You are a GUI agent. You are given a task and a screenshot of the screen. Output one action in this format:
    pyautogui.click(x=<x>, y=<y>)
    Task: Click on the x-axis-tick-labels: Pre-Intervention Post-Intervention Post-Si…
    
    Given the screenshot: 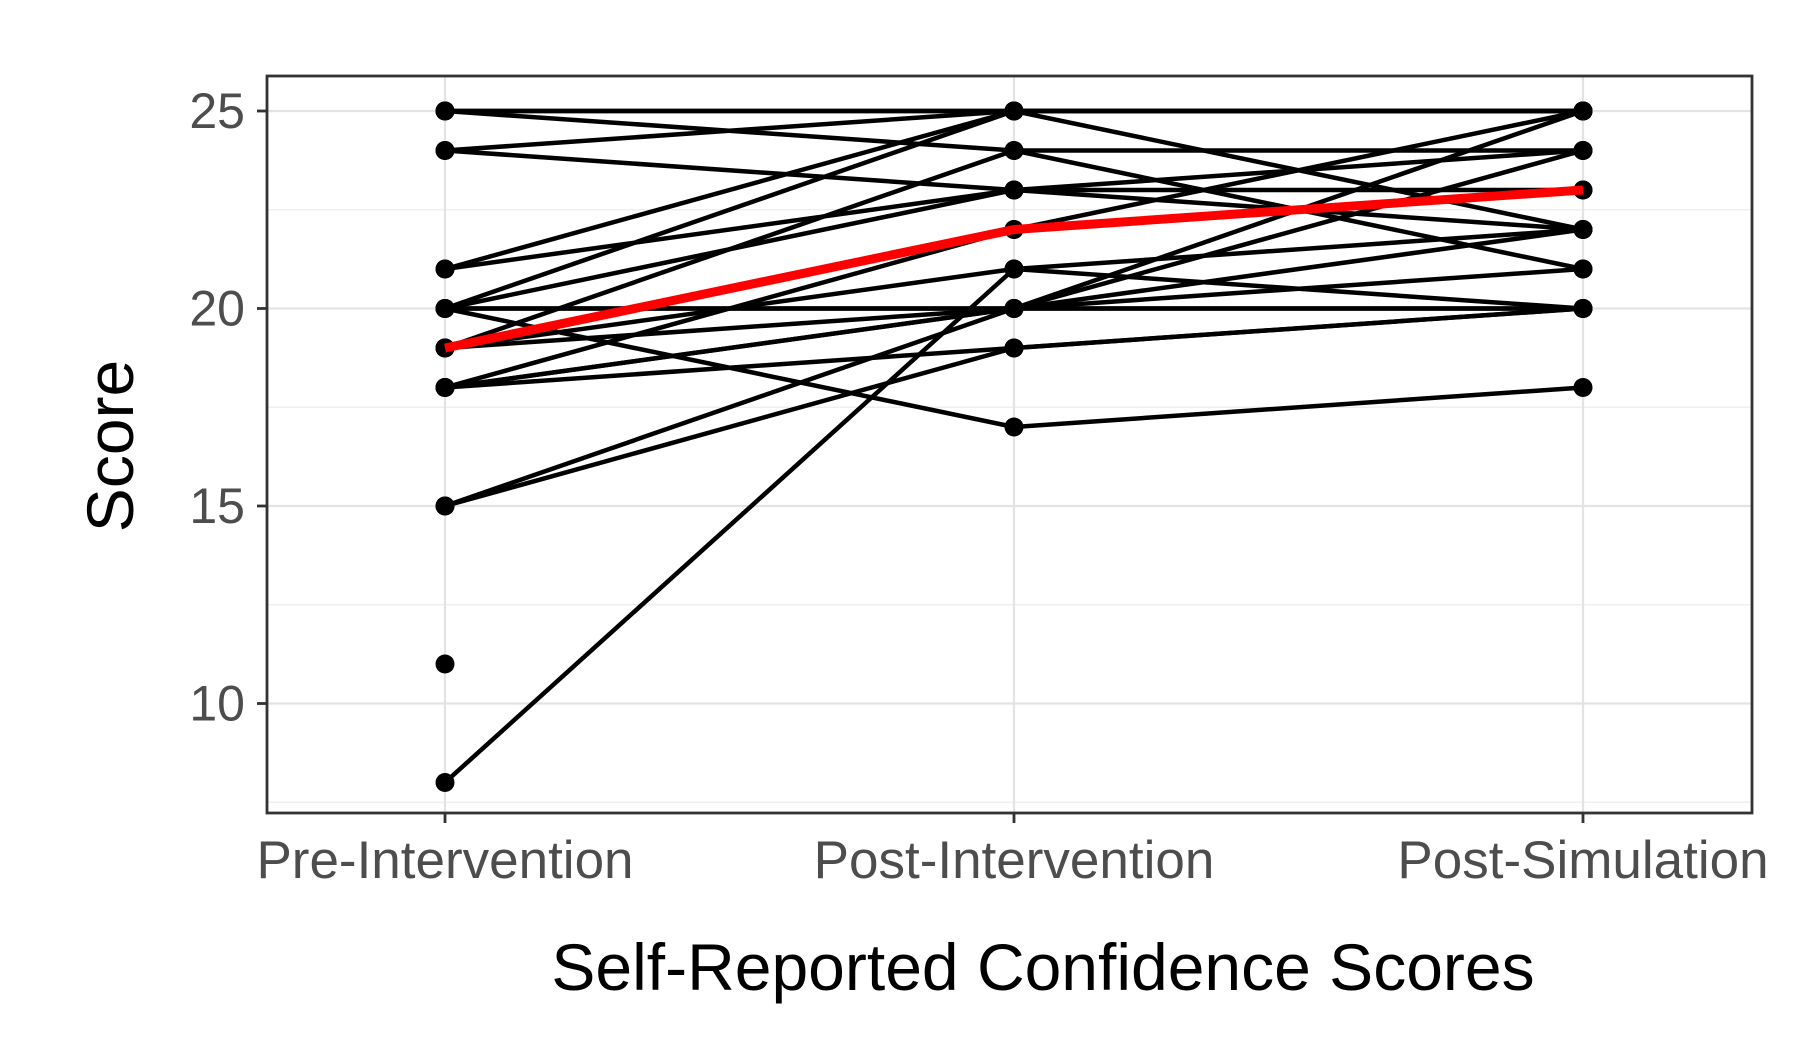 What is the action you would take?
    pyautogui.click(x=1012, y=860)
    